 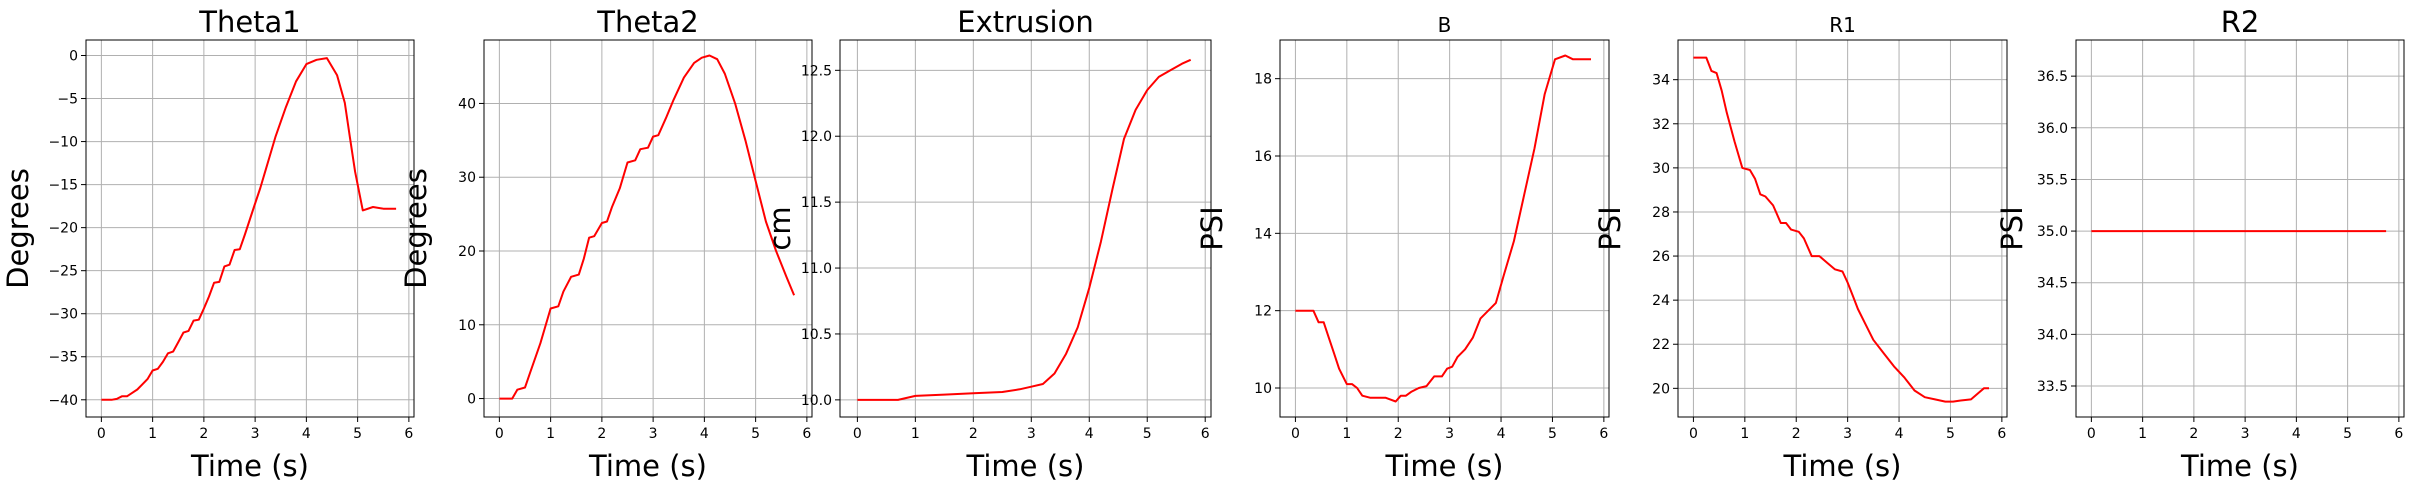 What do you see at coordinates (1661, 213) in the screenshot?
I see `y-tick-label: 28` at bounding box center [1661, 213].